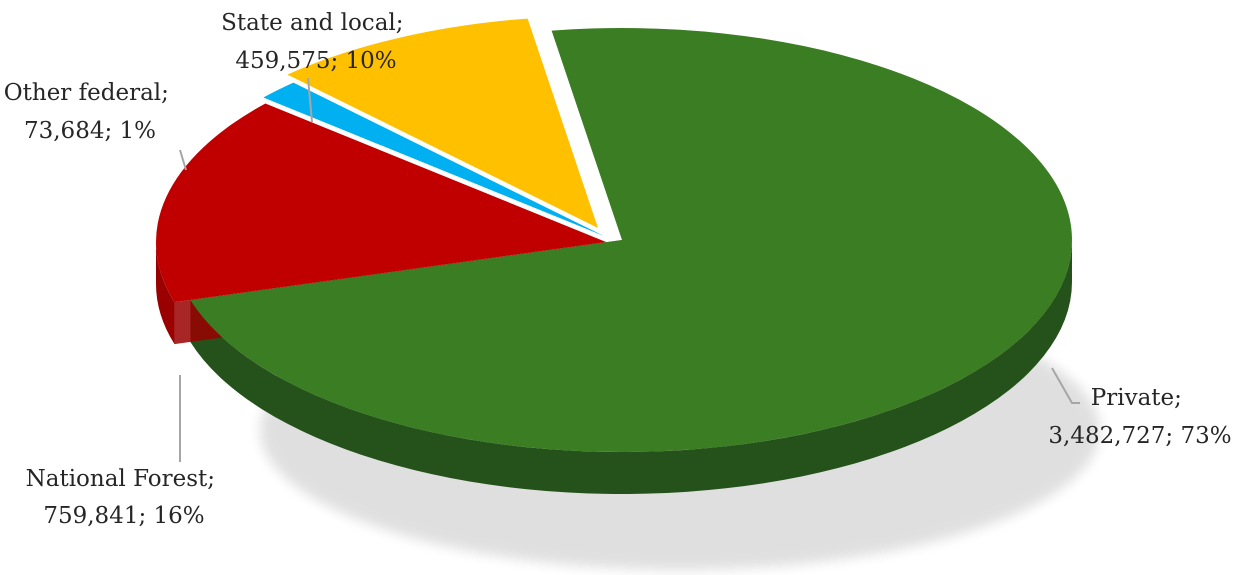  What do you see at coordinates (124, 497) in the screenshot?
I see `data-label-national-forest: National Forest; 759,841; 16%` at bounding box center [124, 497].